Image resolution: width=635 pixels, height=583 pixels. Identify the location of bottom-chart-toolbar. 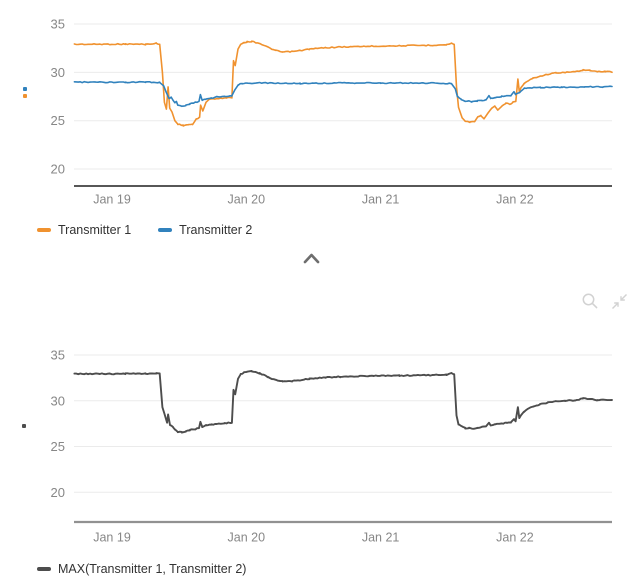
(601, 301).